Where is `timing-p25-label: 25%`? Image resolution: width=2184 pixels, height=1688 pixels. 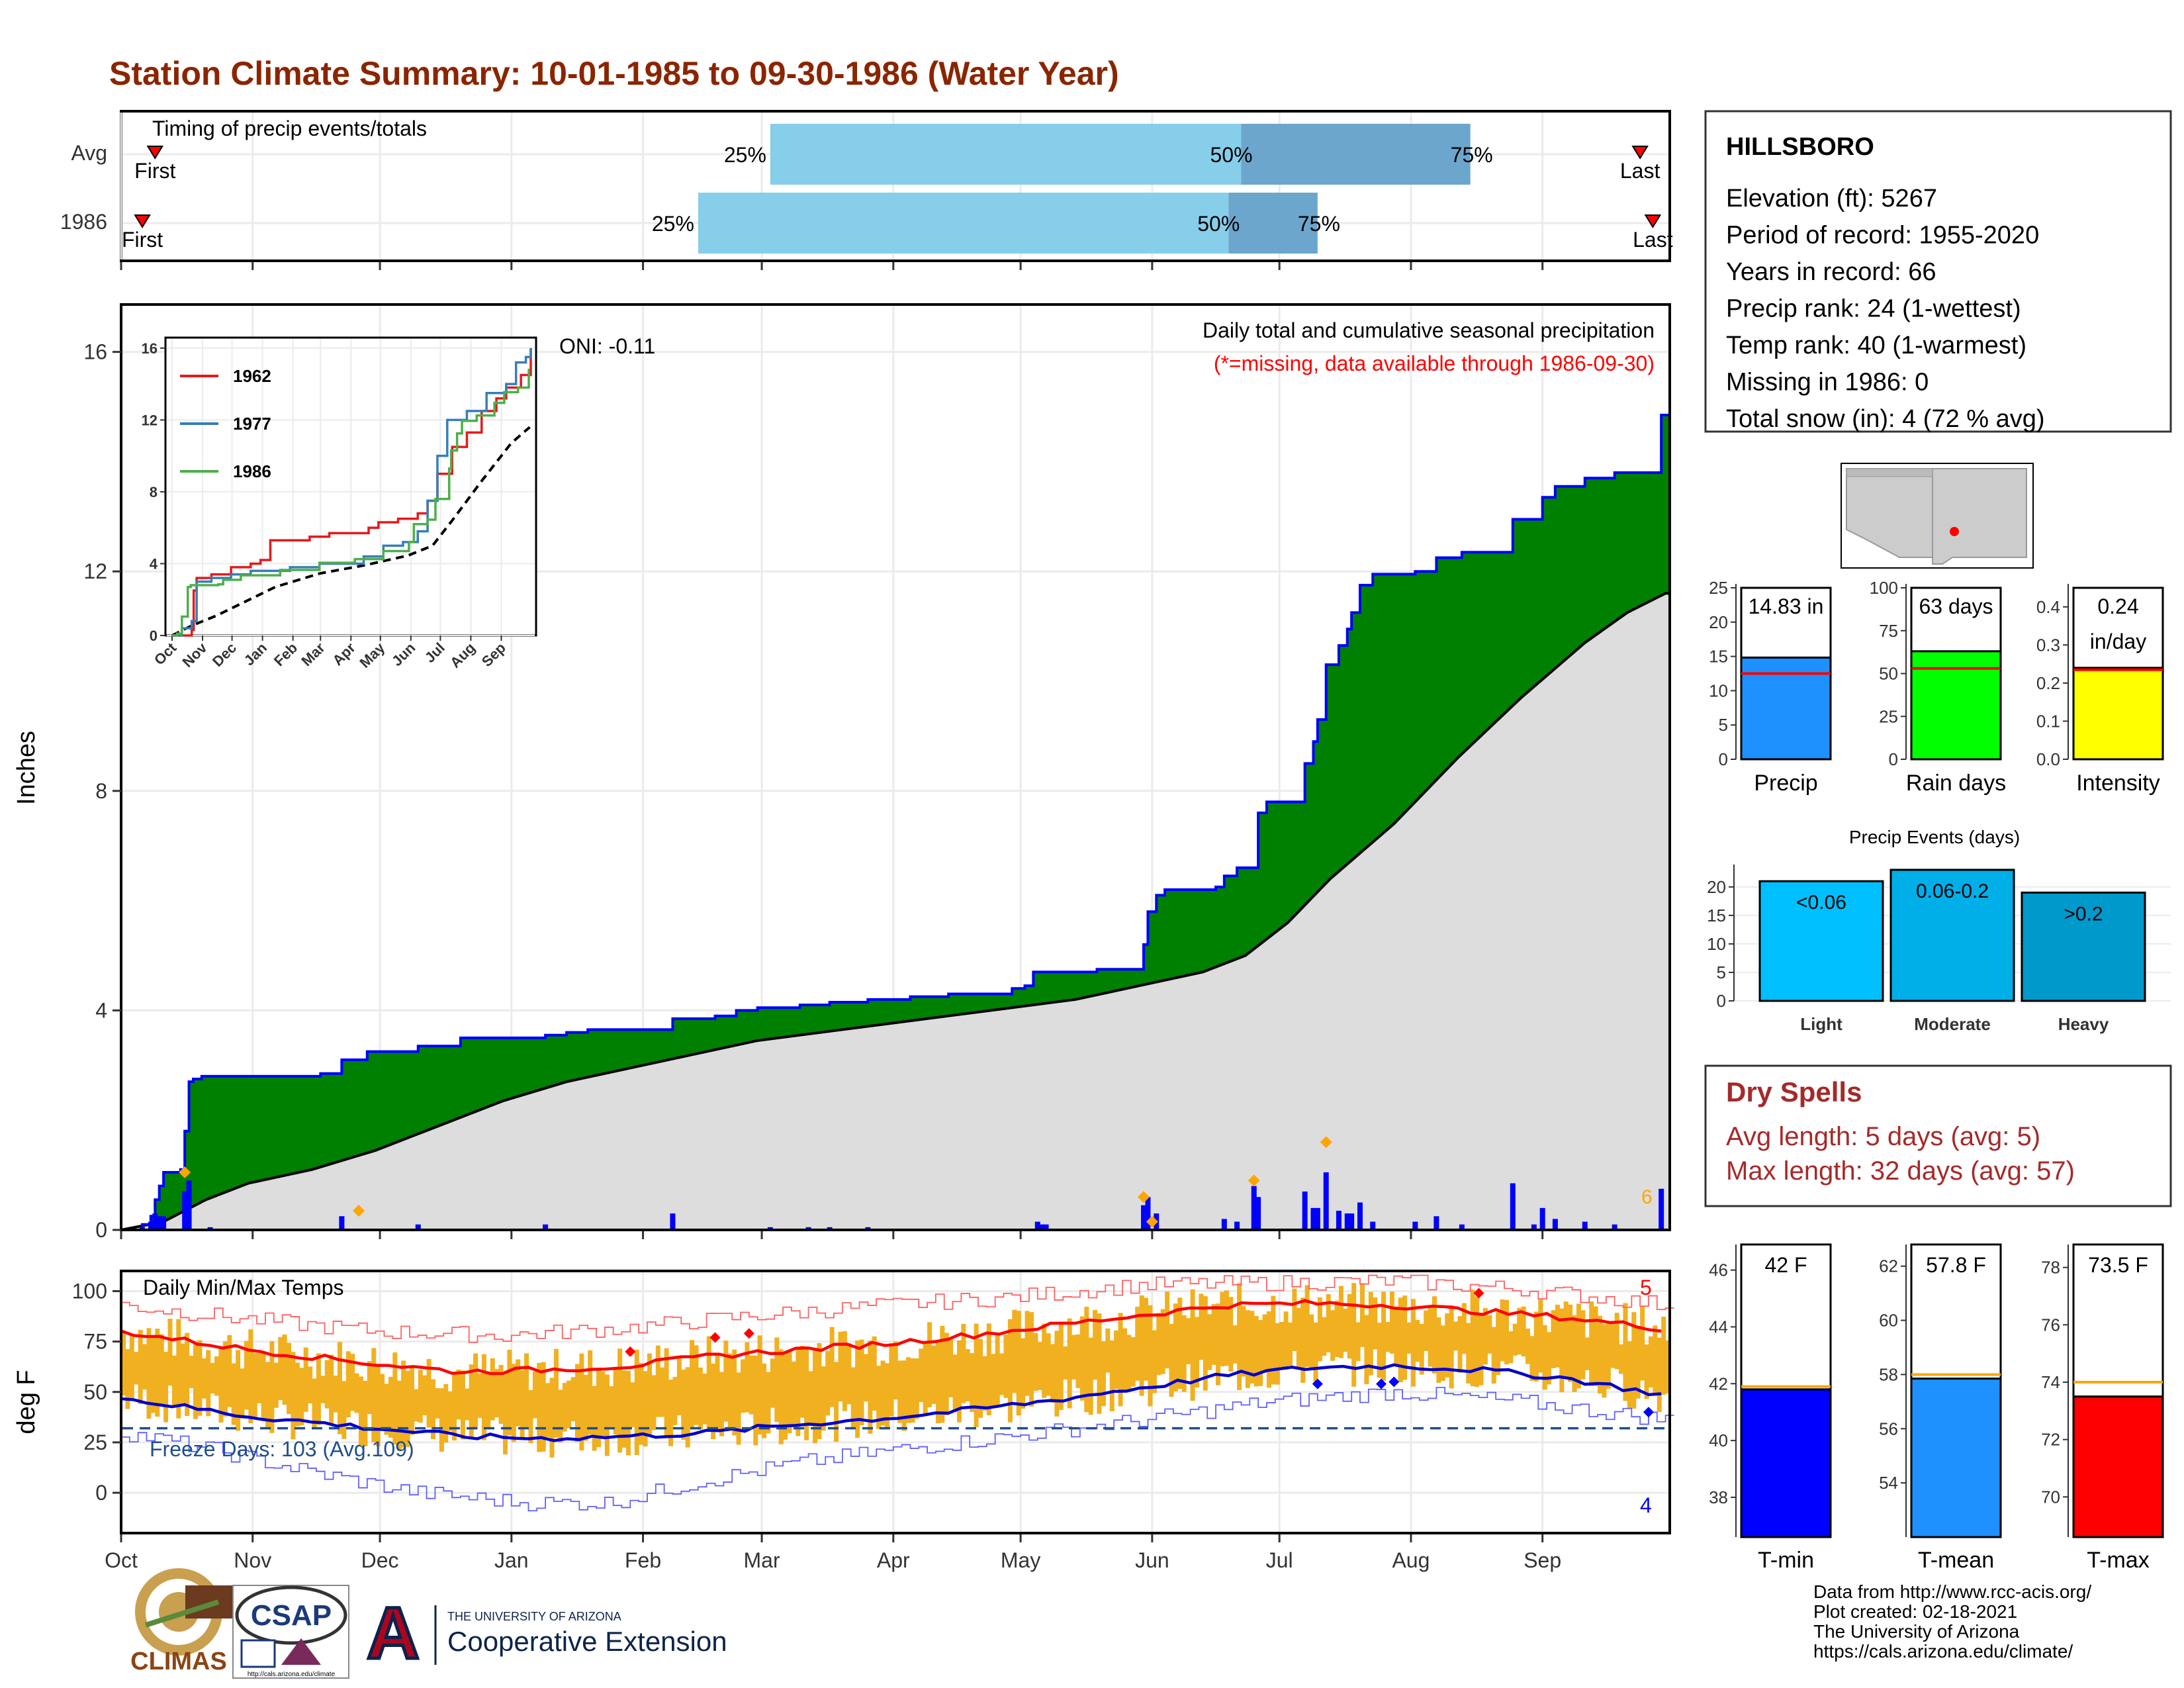
timing-p25-label: 25% is located at coordinates (673, 224).